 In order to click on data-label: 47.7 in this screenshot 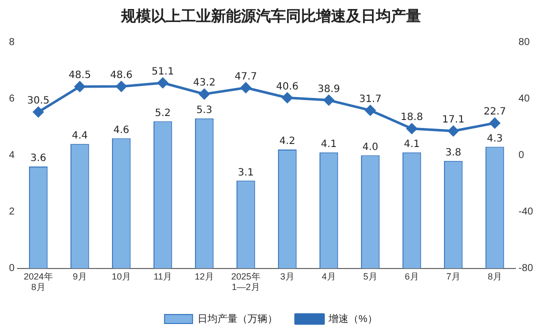, I will do `click(245, 76)`.